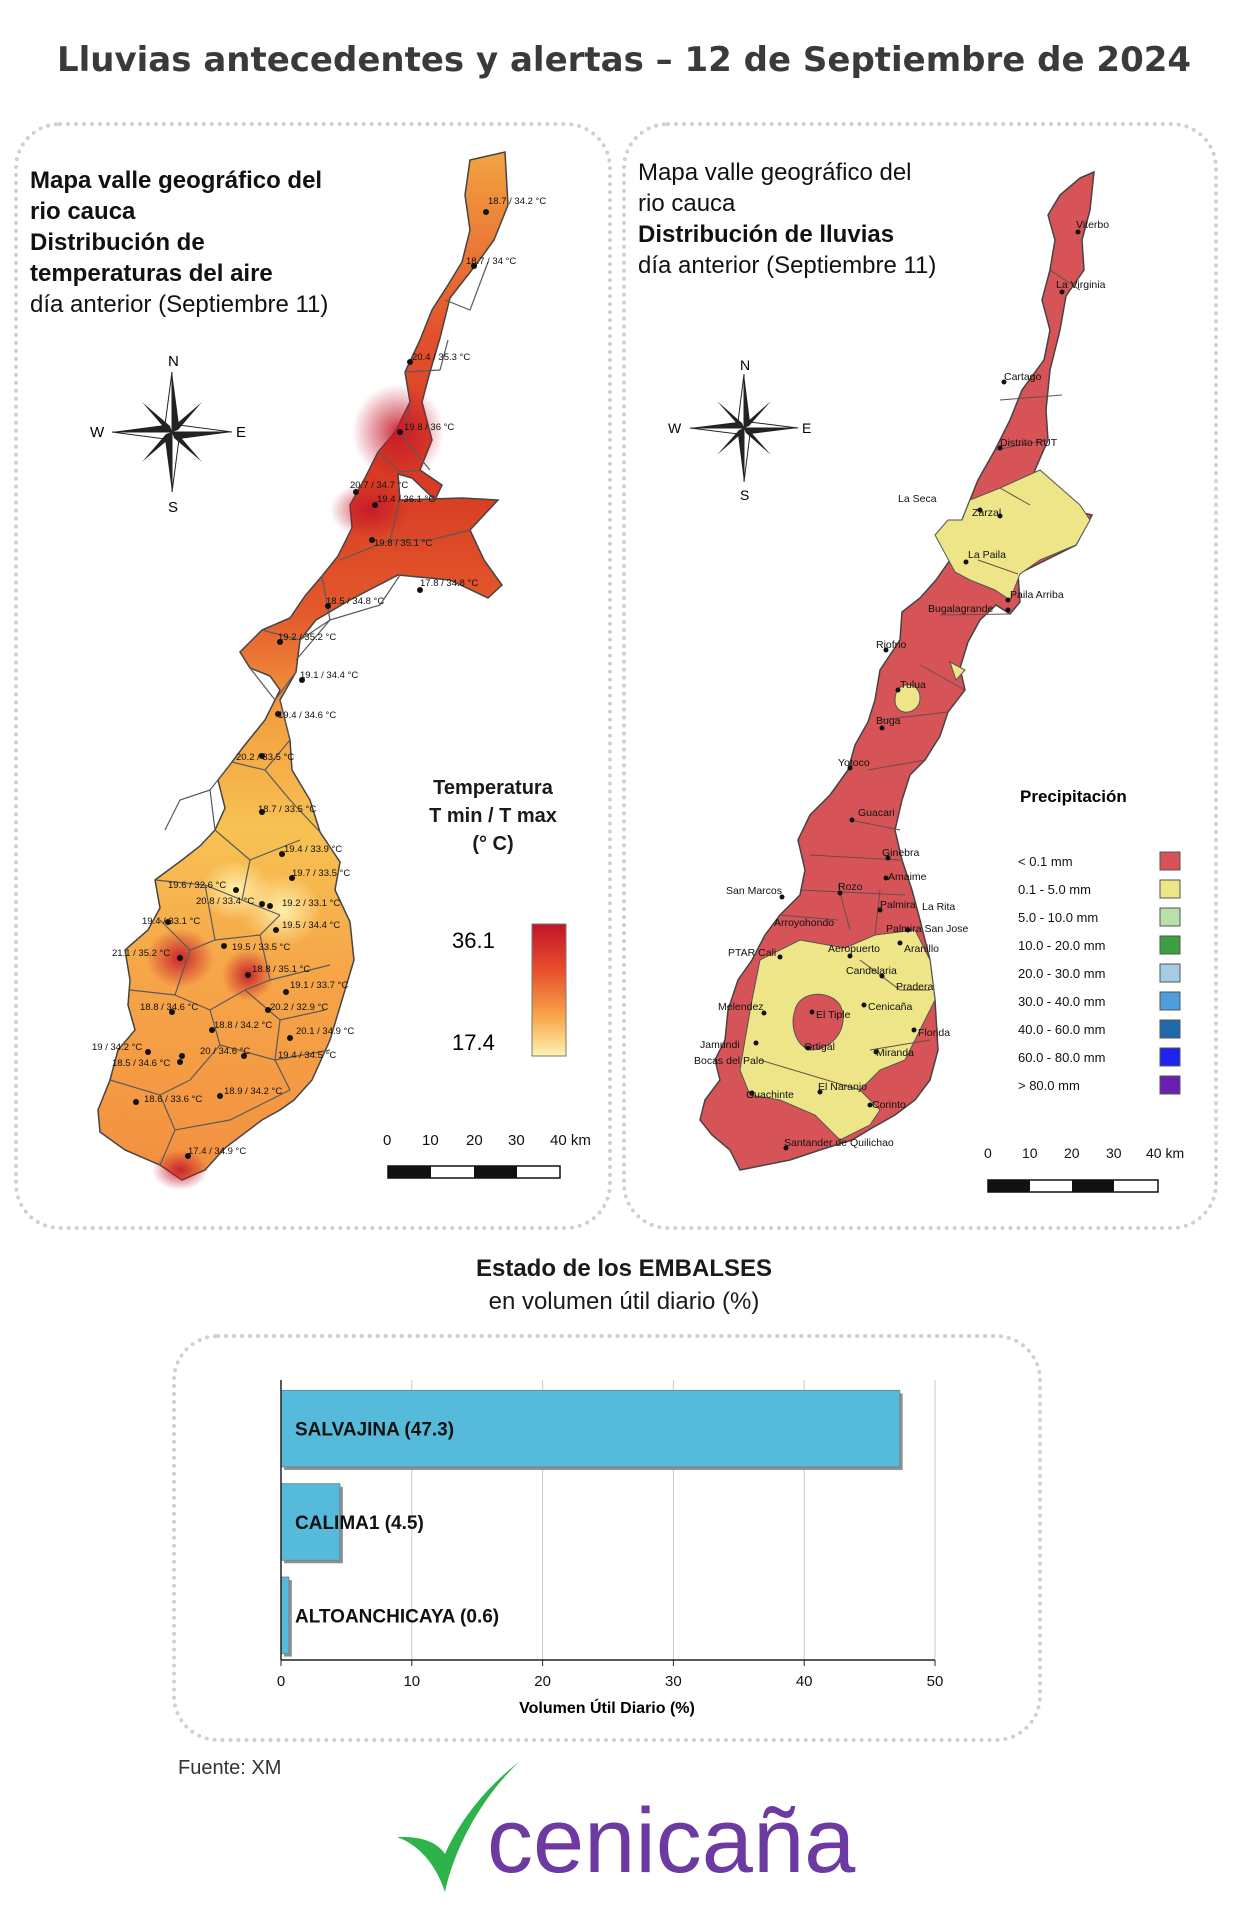  I want to click on logo-wordmark: cenicaña, so click(671, 1841).